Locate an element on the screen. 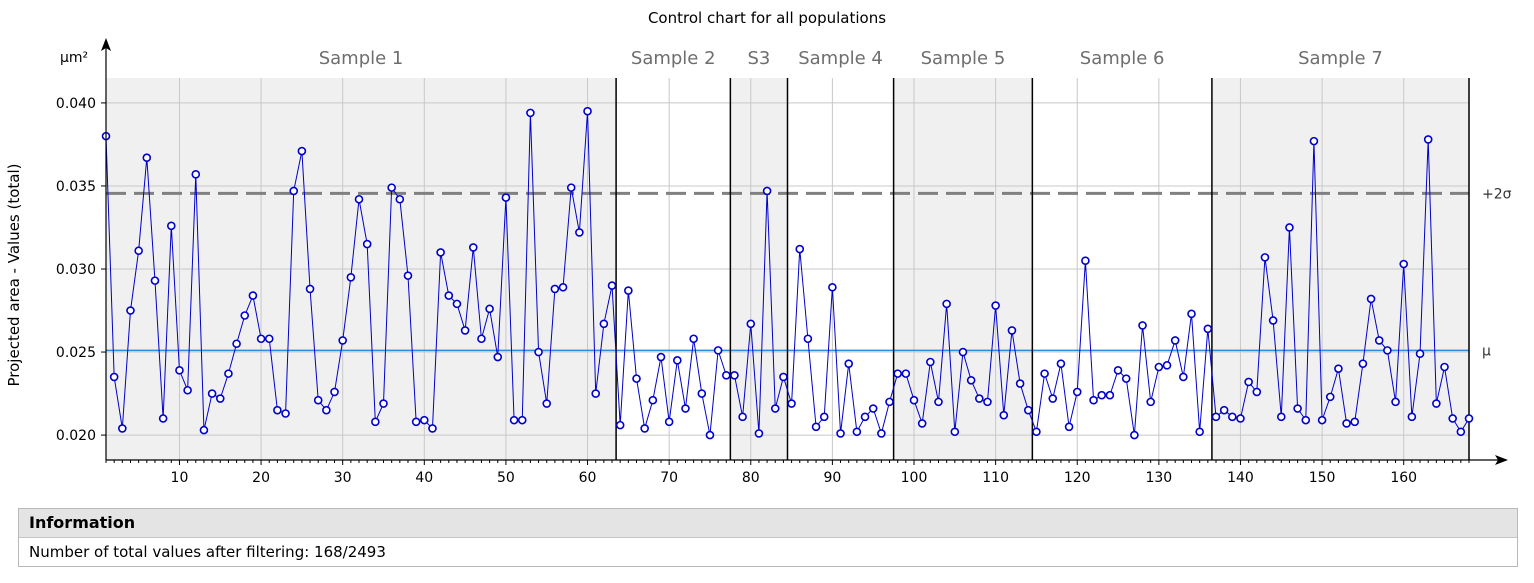 This screenshot has width=1534, height=583. y-tick-label: 0.035 is located at coordinates (76, 187).